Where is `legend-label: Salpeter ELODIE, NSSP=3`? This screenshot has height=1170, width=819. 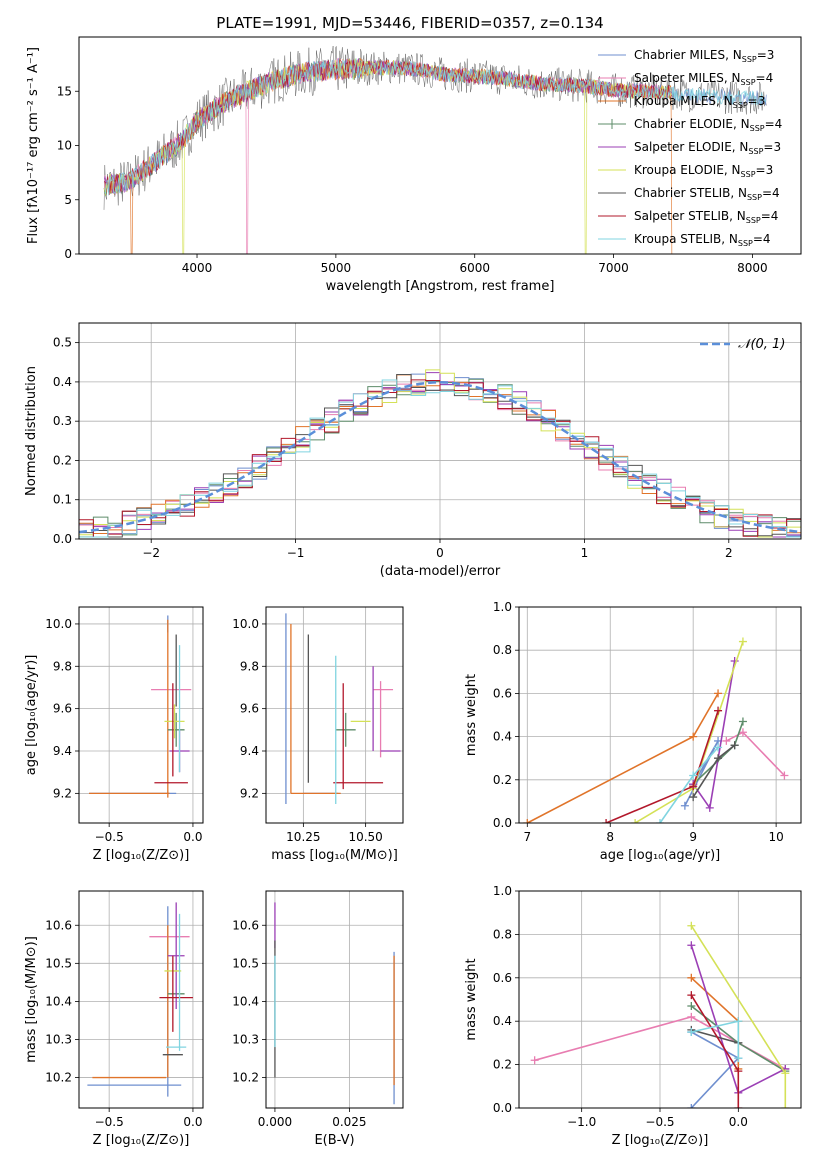
legend-label: Salpeter ELODIE, NSSP=3 is located at coordinates (707, 148).